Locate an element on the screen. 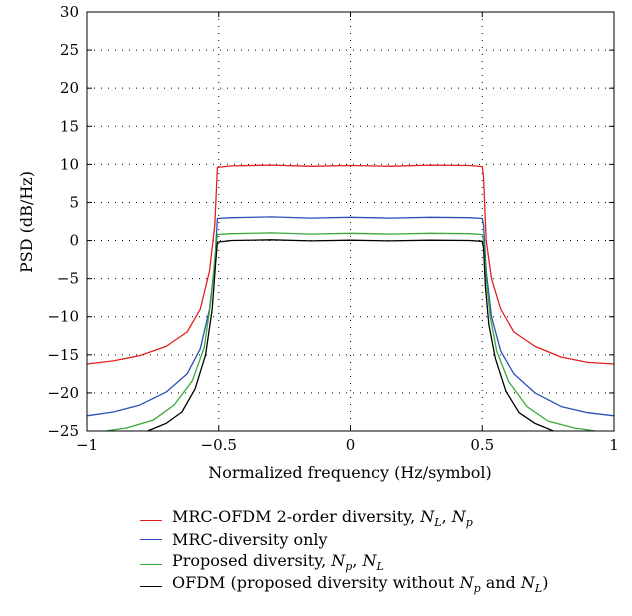 The width and height of the screenshot is (632, 616). y-tick-label: −20 is located at coordinates (63, 393).